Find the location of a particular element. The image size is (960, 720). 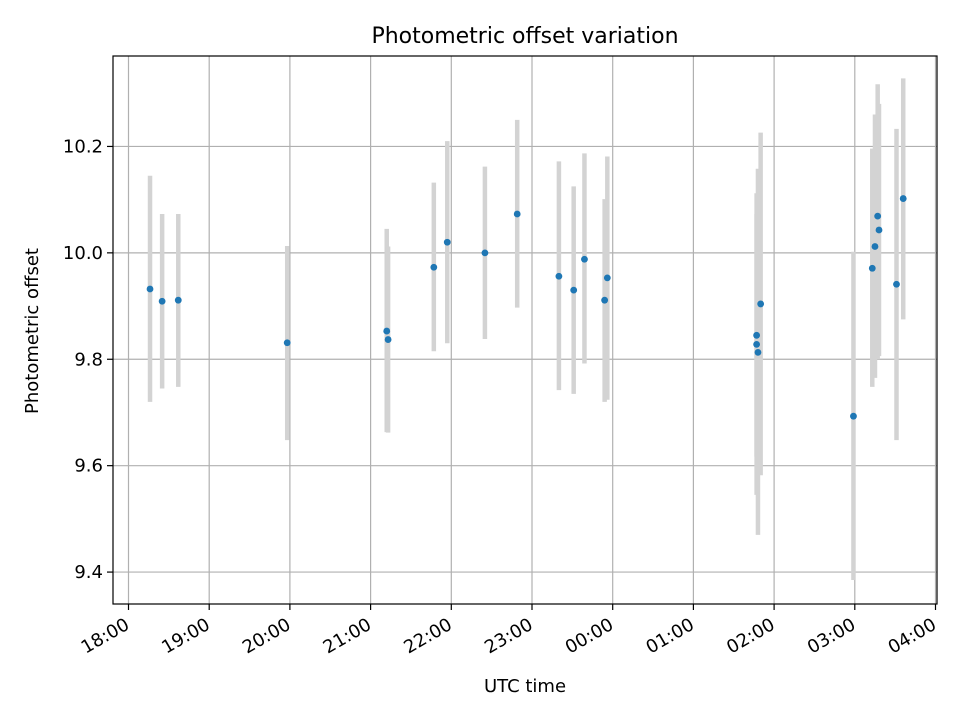

y-tick-label: 10.0 is located at coordinates (83, 253).